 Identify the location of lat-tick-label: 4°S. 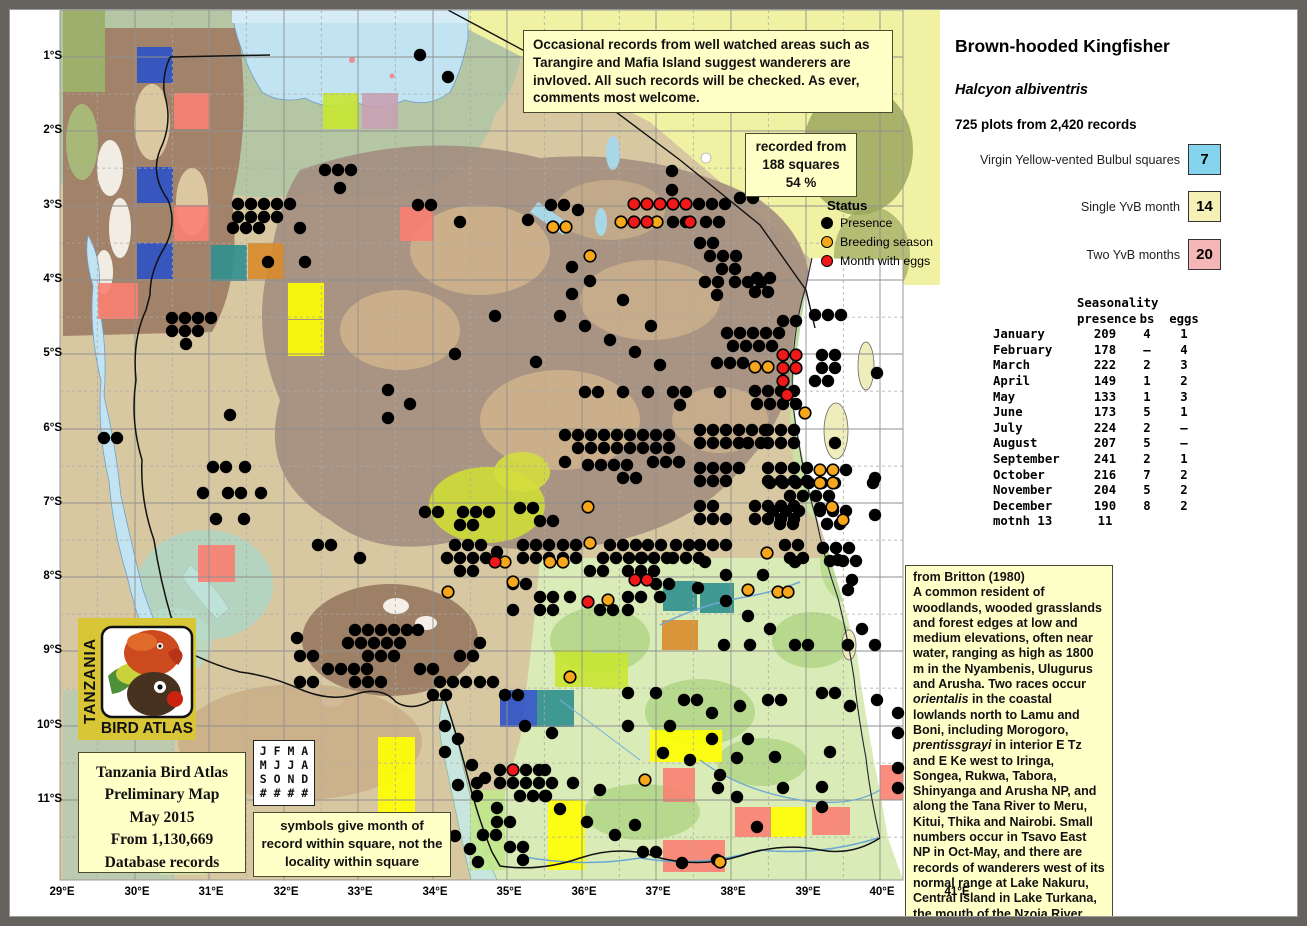
(52, 279).